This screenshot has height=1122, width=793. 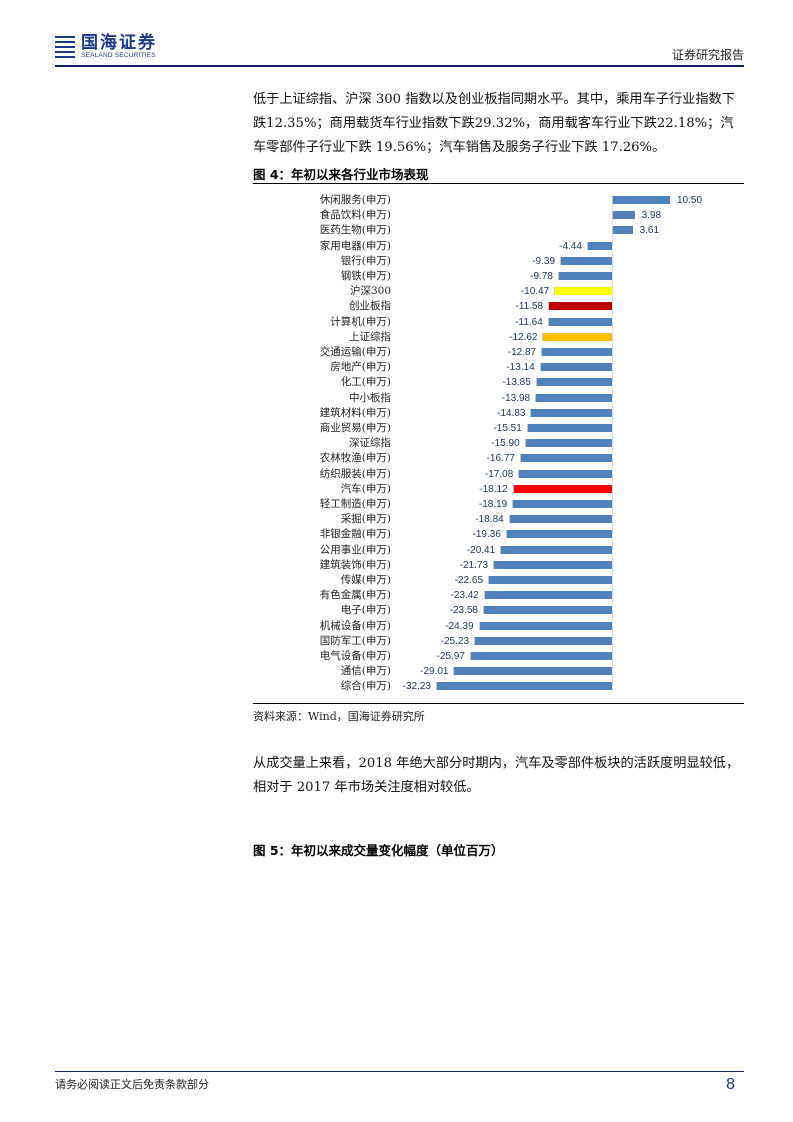 What do you see at coordinates (516, 398) in the screenshot?
I see `value-label: -13.98` at bounding box center [516, 398].